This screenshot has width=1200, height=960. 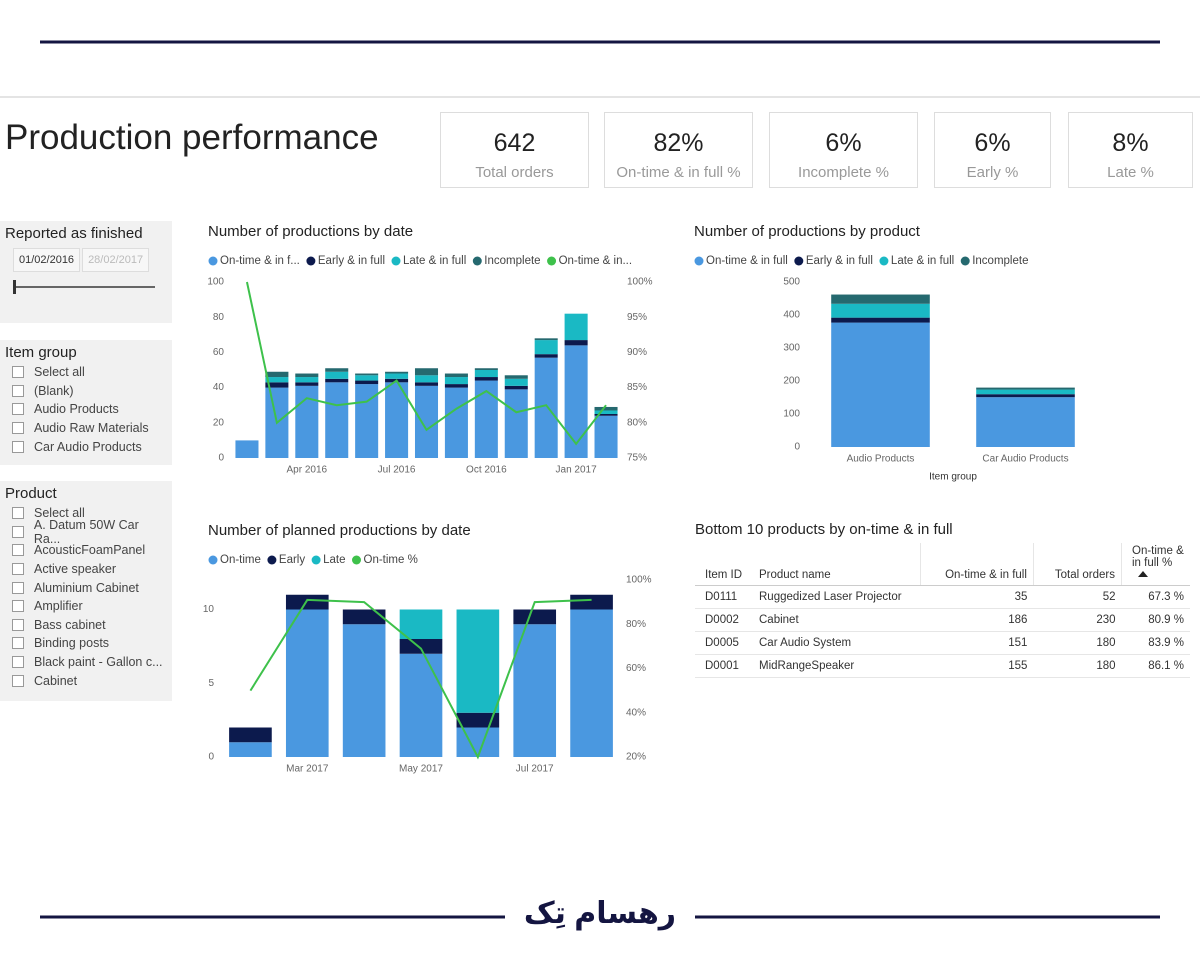 I want to click on table-cell: 52, so click(x=1077, y=597).